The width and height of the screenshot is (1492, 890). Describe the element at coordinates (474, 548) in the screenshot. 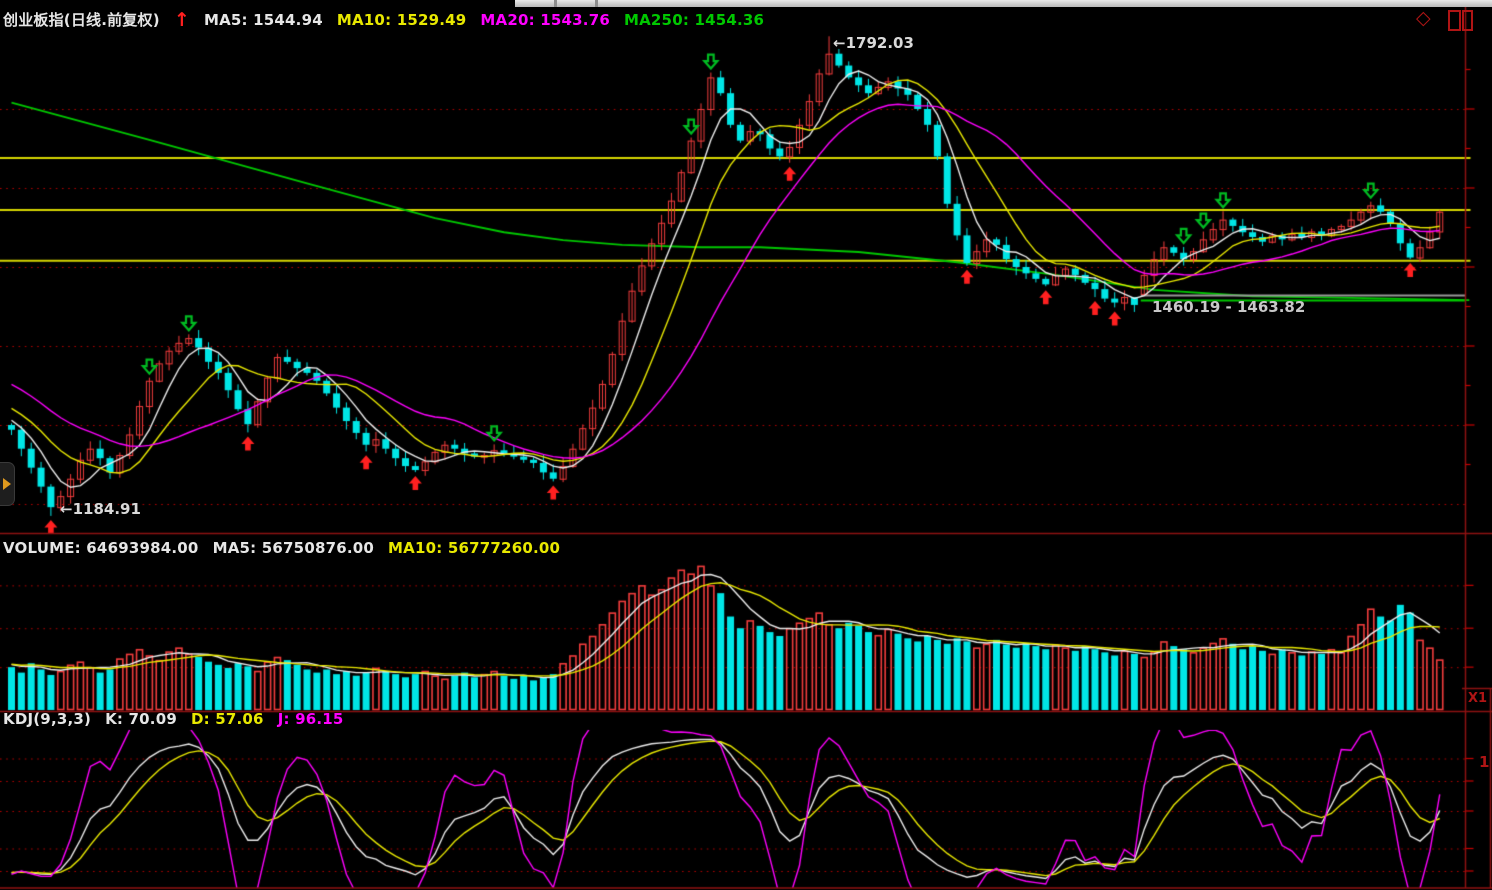

I see `volume-ma10-label: MA10: 56777260.00` at that location.